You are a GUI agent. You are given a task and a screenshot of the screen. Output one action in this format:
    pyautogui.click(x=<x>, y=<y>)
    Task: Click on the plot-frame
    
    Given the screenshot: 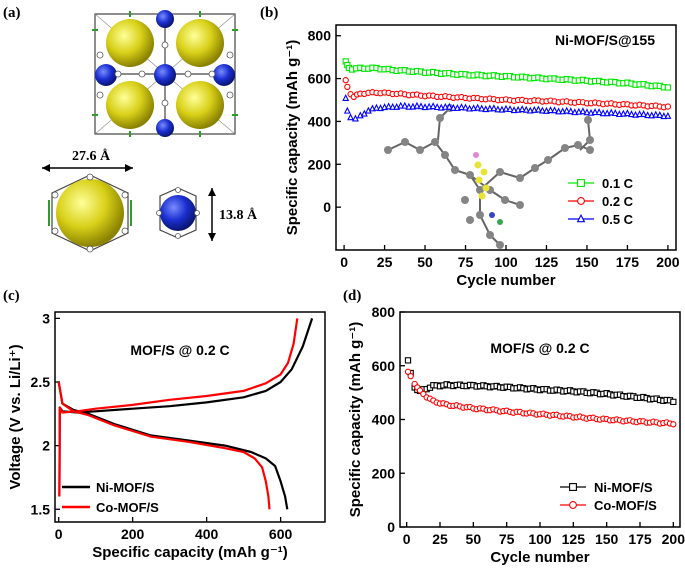 What is the action you would take?
    pyautogui.click(x=190, y=417)
    